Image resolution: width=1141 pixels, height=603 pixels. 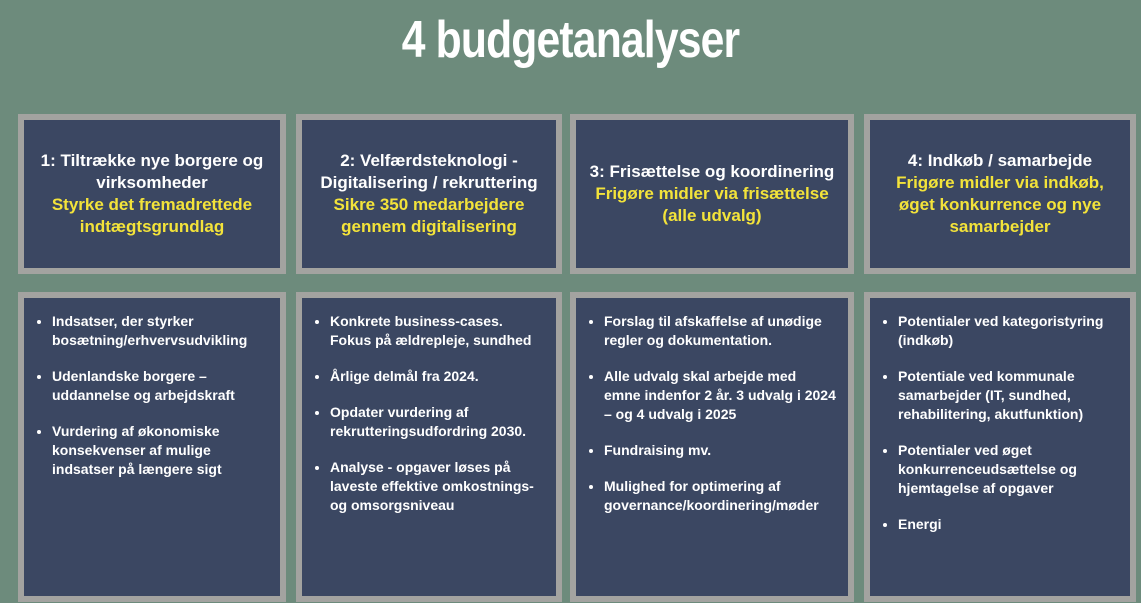 What do you see at coordinates (720, 450) in the screenshot?
I see `bullet-item: Fundraising mv.` at bounding box center [720, 450].